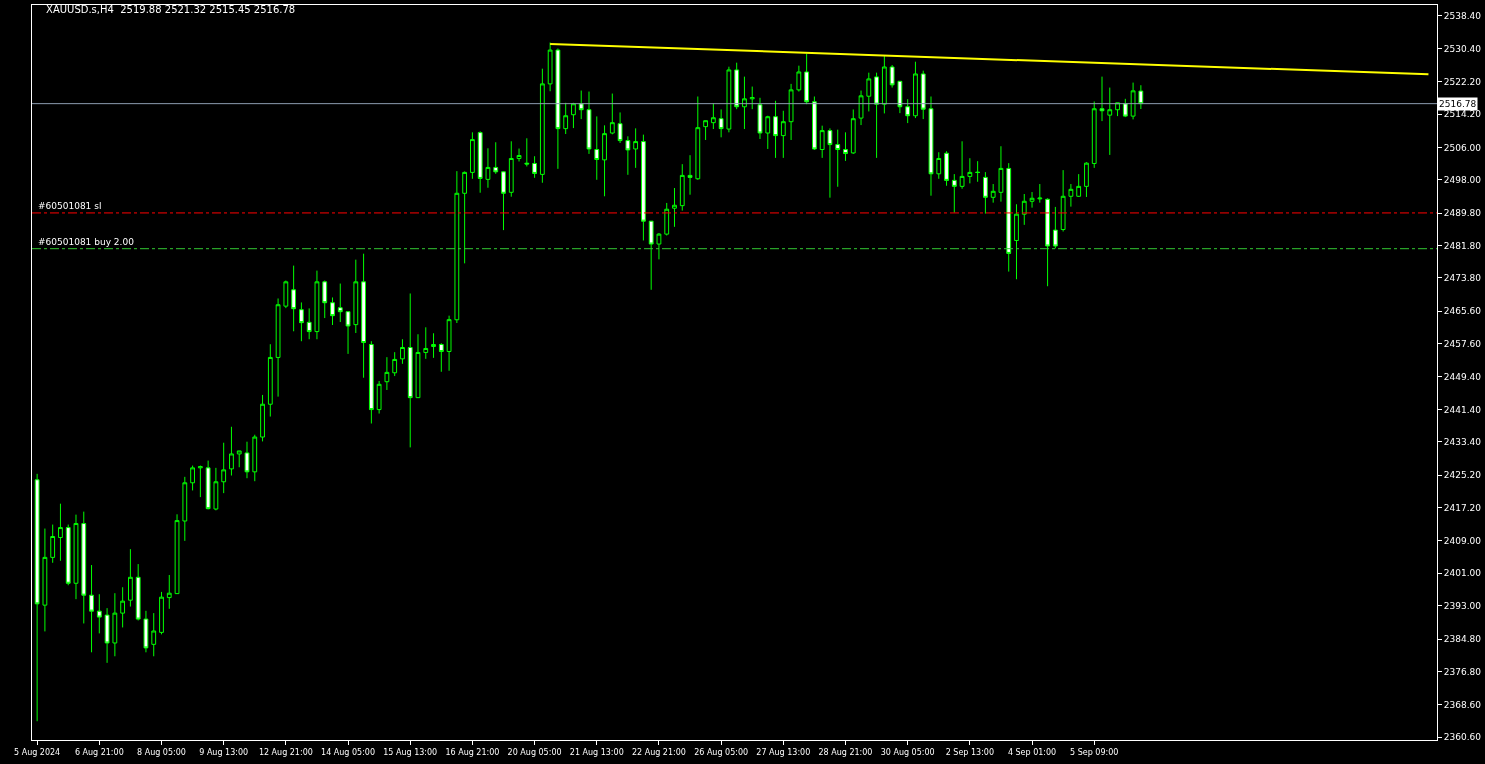 This screenshot has height=764, width=1485. Describe the element at coordinates (99, 752) in the screenshot. I see `x-tick-label: 6 Aug 21:00` at that location.